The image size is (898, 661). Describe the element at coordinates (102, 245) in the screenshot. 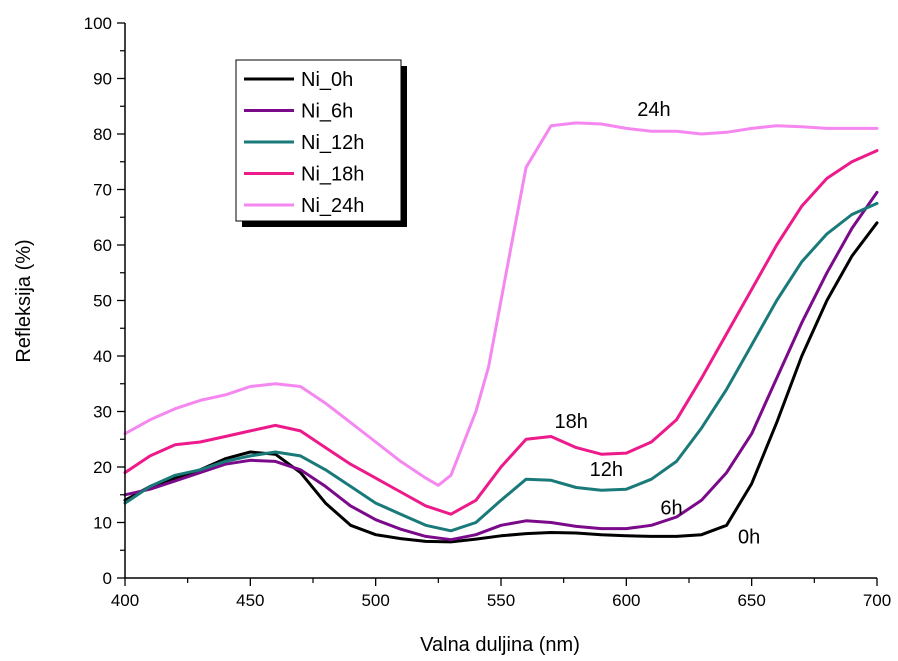

I see `y-tick-label: 60` at that location.